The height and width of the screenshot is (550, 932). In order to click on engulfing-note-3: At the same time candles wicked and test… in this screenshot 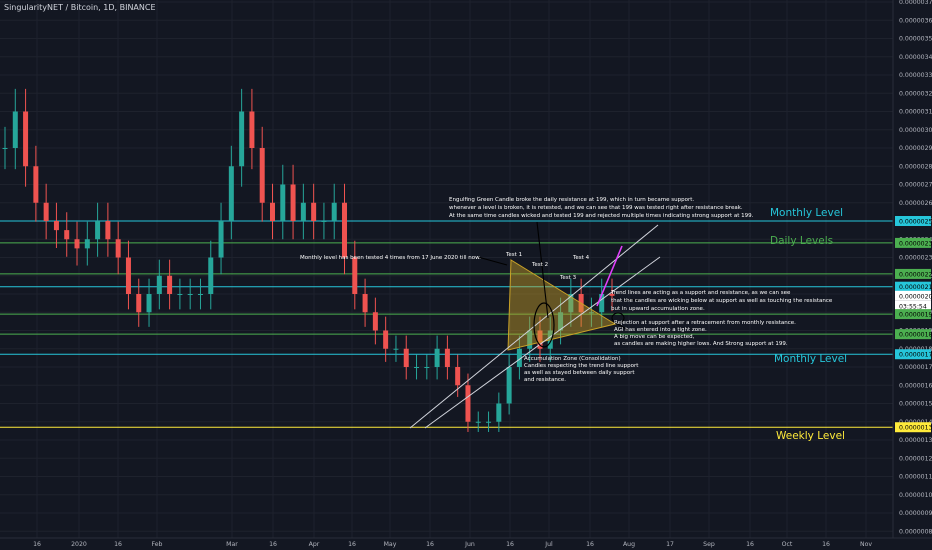, I will do `click(601, 216)`.